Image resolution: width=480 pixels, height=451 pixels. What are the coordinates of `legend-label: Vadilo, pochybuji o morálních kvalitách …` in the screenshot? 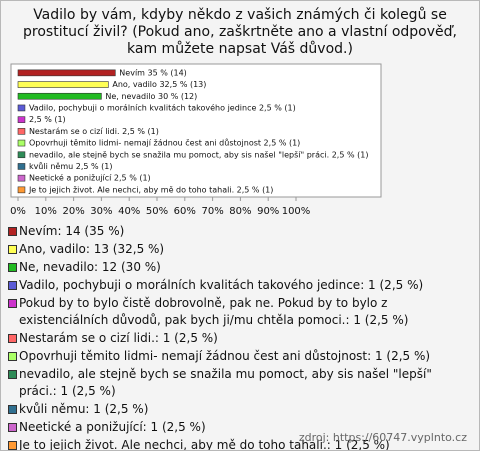 It's located at (221, 285).